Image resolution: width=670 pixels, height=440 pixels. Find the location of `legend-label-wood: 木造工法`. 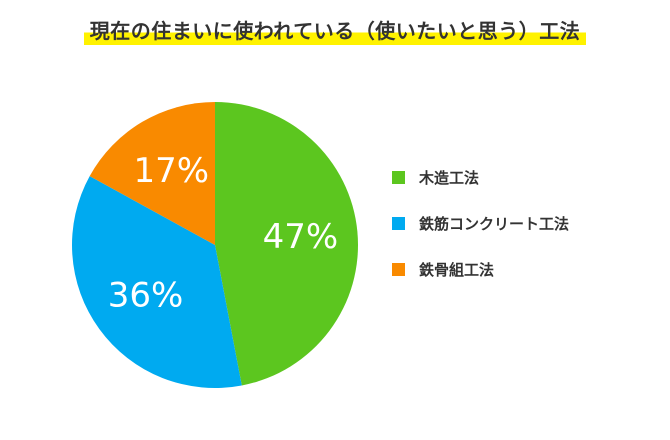

legend-label-wood: 木造工法 is located at coordinates (449, 177).